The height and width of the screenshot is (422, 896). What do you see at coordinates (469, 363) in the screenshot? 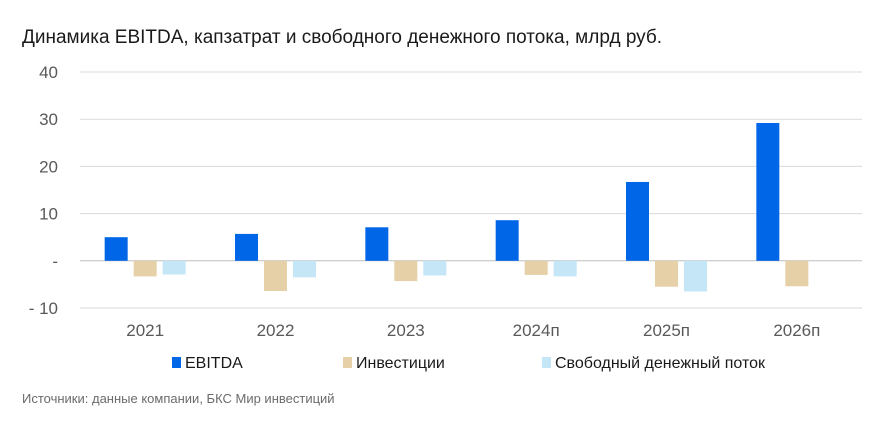
I see `legend: EBITDA Инвестиции Свободный денежный поток` at bounding box center [469, 363].